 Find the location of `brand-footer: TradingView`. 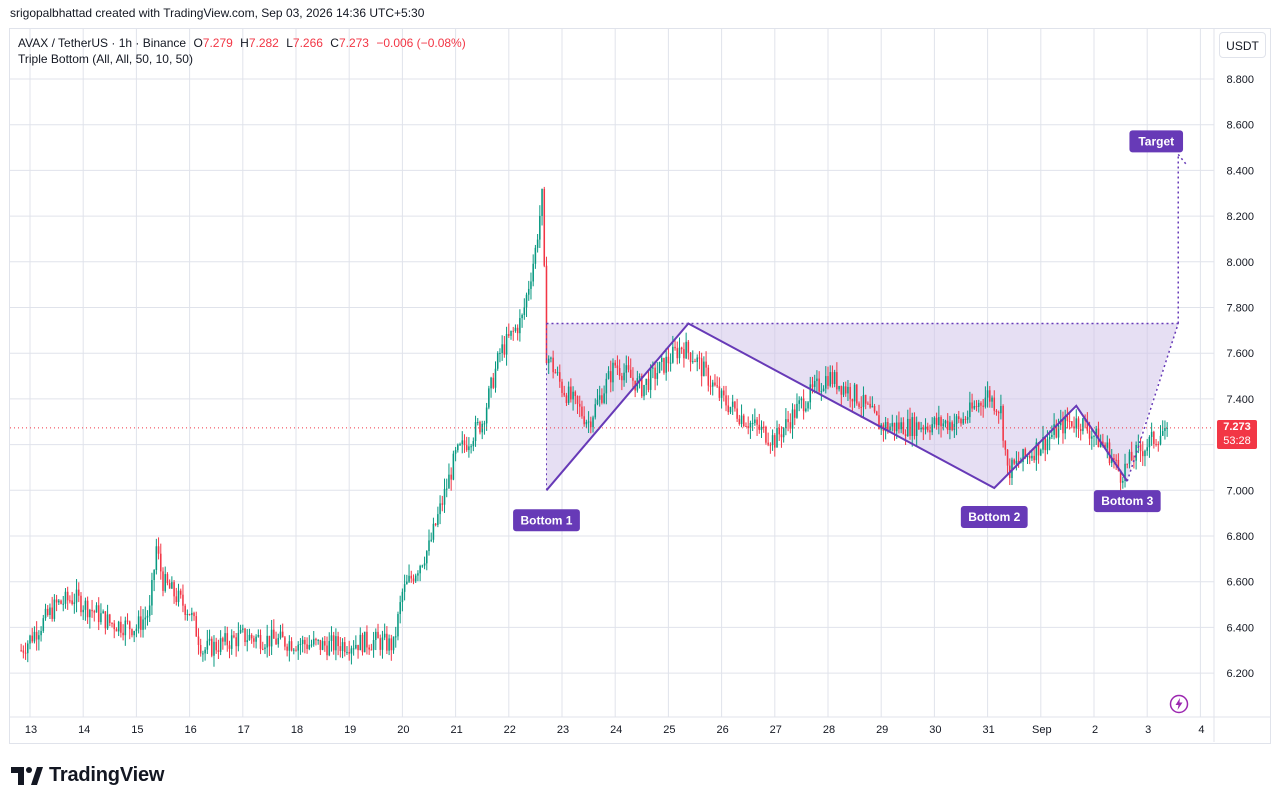

brand-footer: TradingView is located at coordinates (87, 775).